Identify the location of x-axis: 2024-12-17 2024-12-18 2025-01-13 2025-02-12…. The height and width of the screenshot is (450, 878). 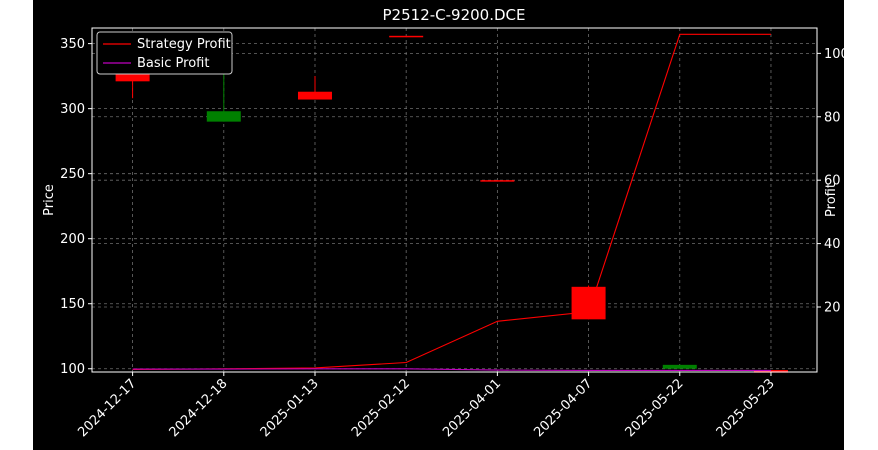
(426, 406).